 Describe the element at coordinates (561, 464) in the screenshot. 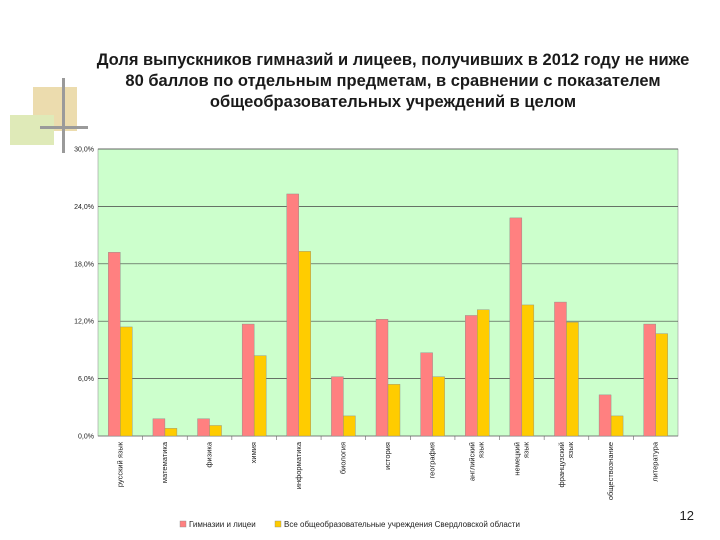

I see `x-tick-label: французский` at that location.